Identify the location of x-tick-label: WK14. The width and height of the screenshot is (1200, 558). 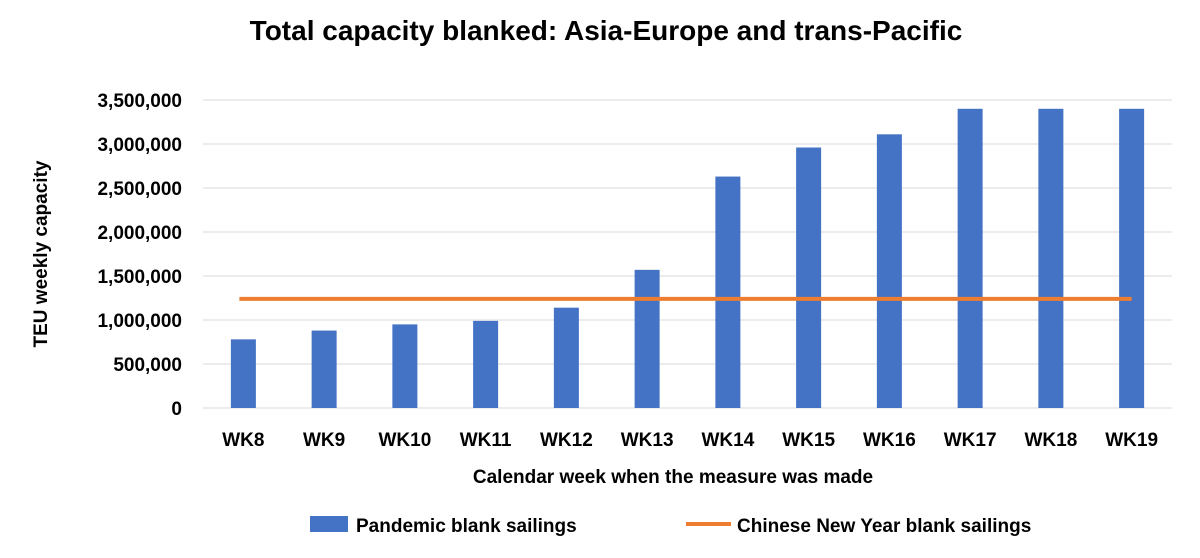
(727, 440).